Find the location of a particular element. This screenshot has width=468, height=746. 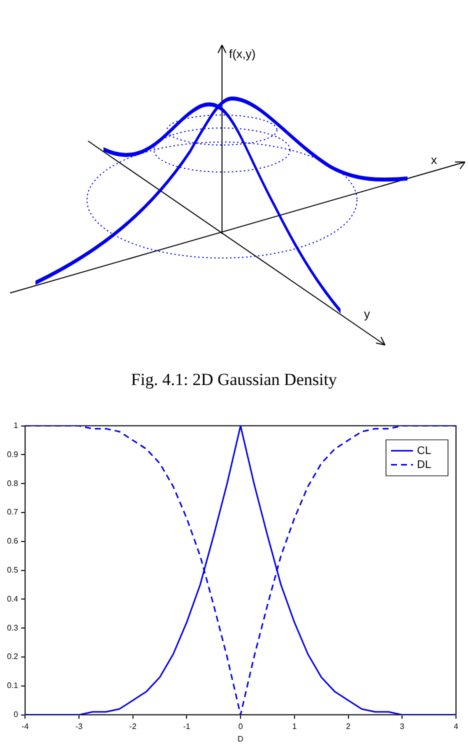

x-tick-label: 4 is located at coordinates (456, 726).